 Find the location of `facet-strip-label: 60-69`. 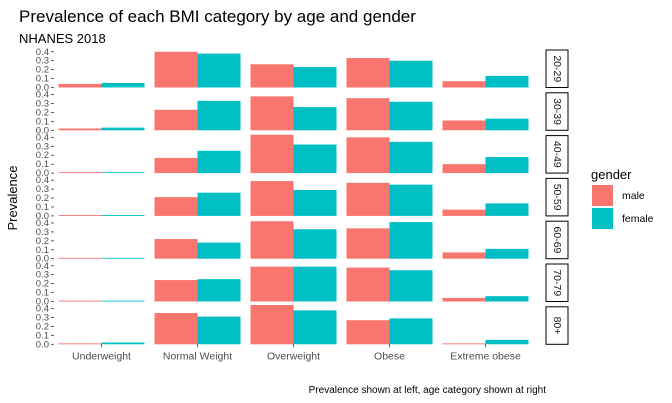

facet-strip-label: 60-69 is located at coordinates (557, 240).